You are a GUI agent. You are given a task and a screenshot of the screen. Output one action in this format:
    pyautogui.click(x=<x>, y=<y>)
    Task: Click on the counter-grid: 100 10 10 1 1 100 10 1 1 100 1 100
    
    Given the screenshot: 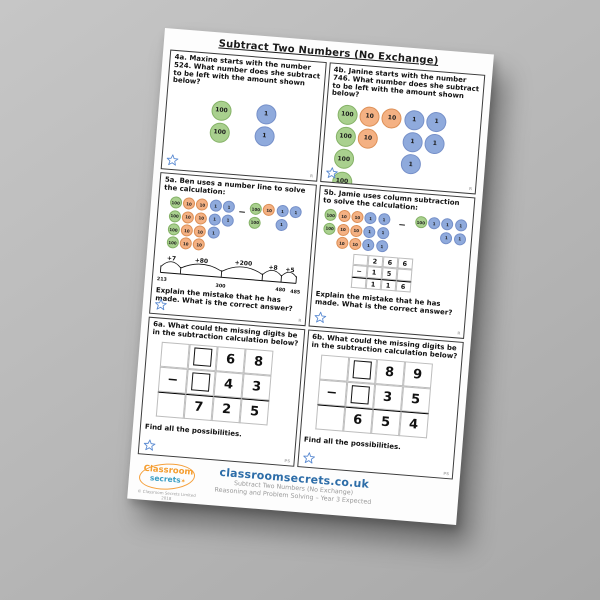 What is the action you would take?
    pyautogui.click(x=389, y=148)
    